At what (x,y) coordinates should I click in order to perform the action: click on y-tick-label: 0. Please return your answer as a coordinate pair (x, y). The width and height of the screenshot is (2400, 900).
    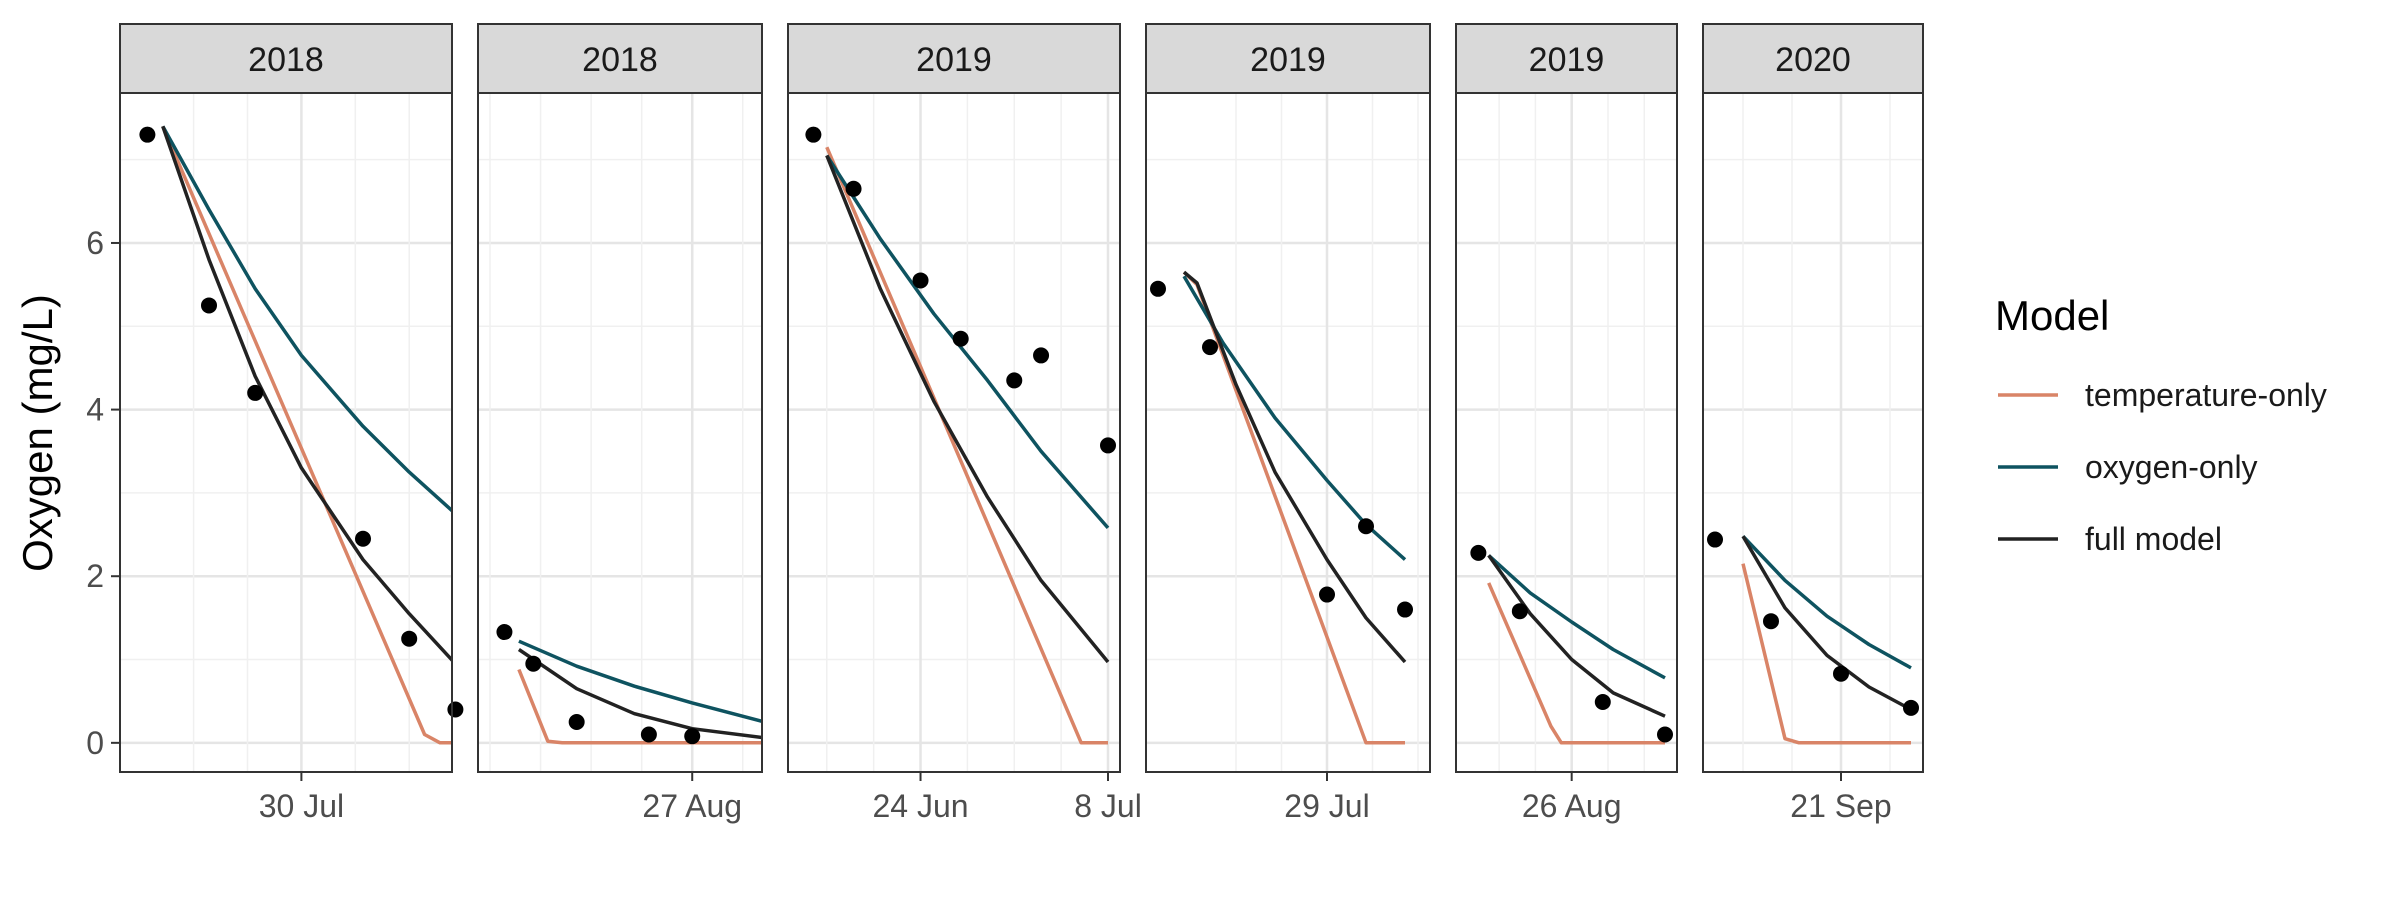
    Looking at the image, I should click on (95, 743).